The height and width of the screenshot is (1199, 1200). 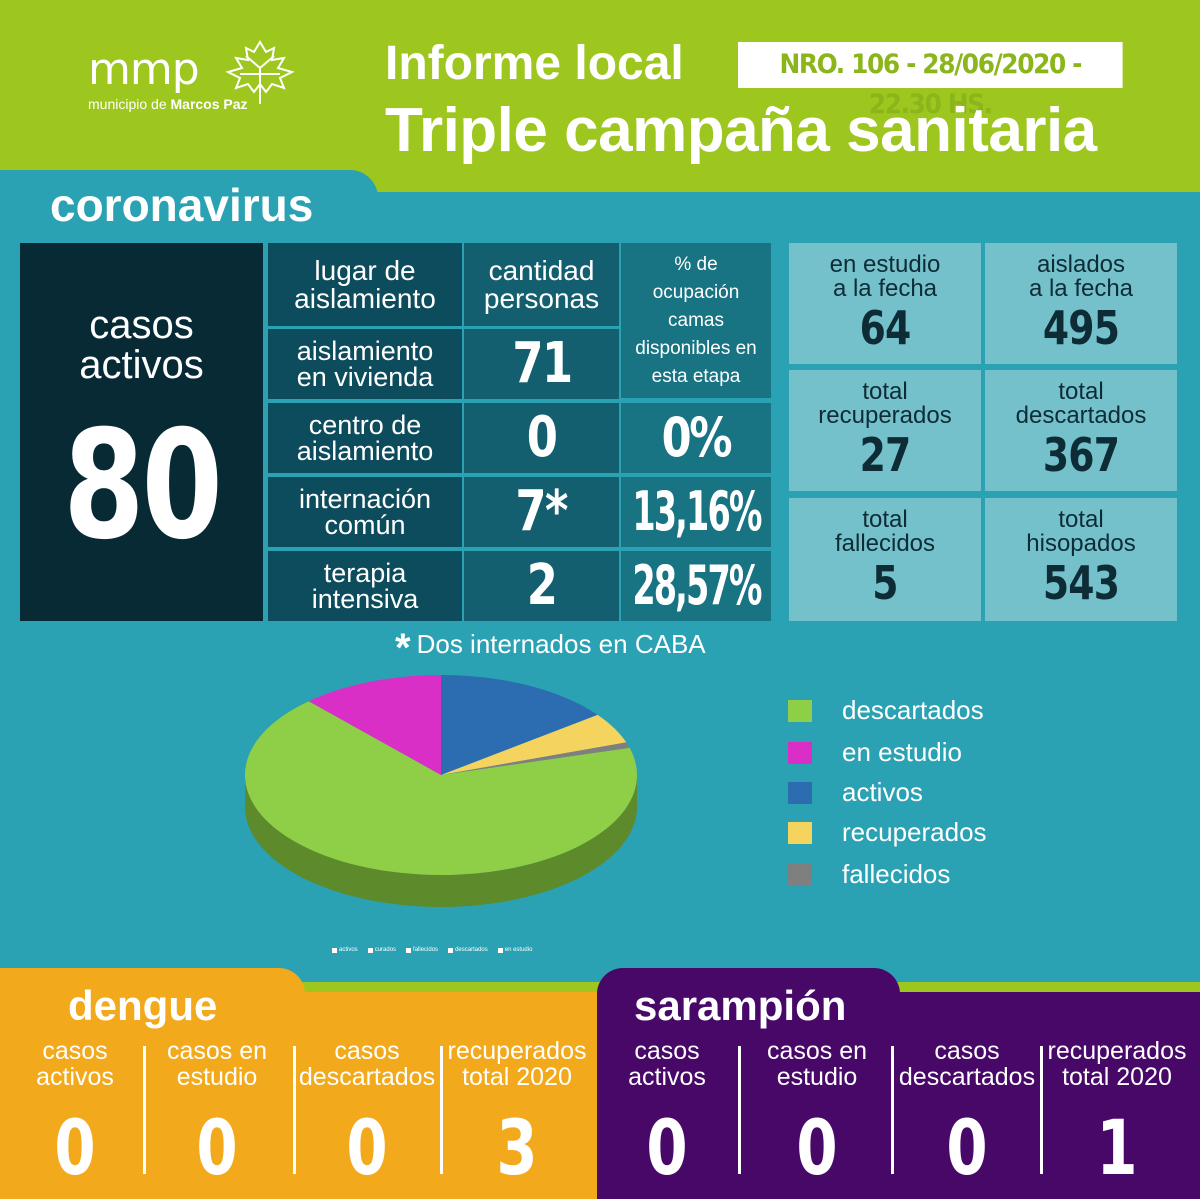 I want to click on stat-descartados-label-line2: descartados, so click(x=1081, y=415).